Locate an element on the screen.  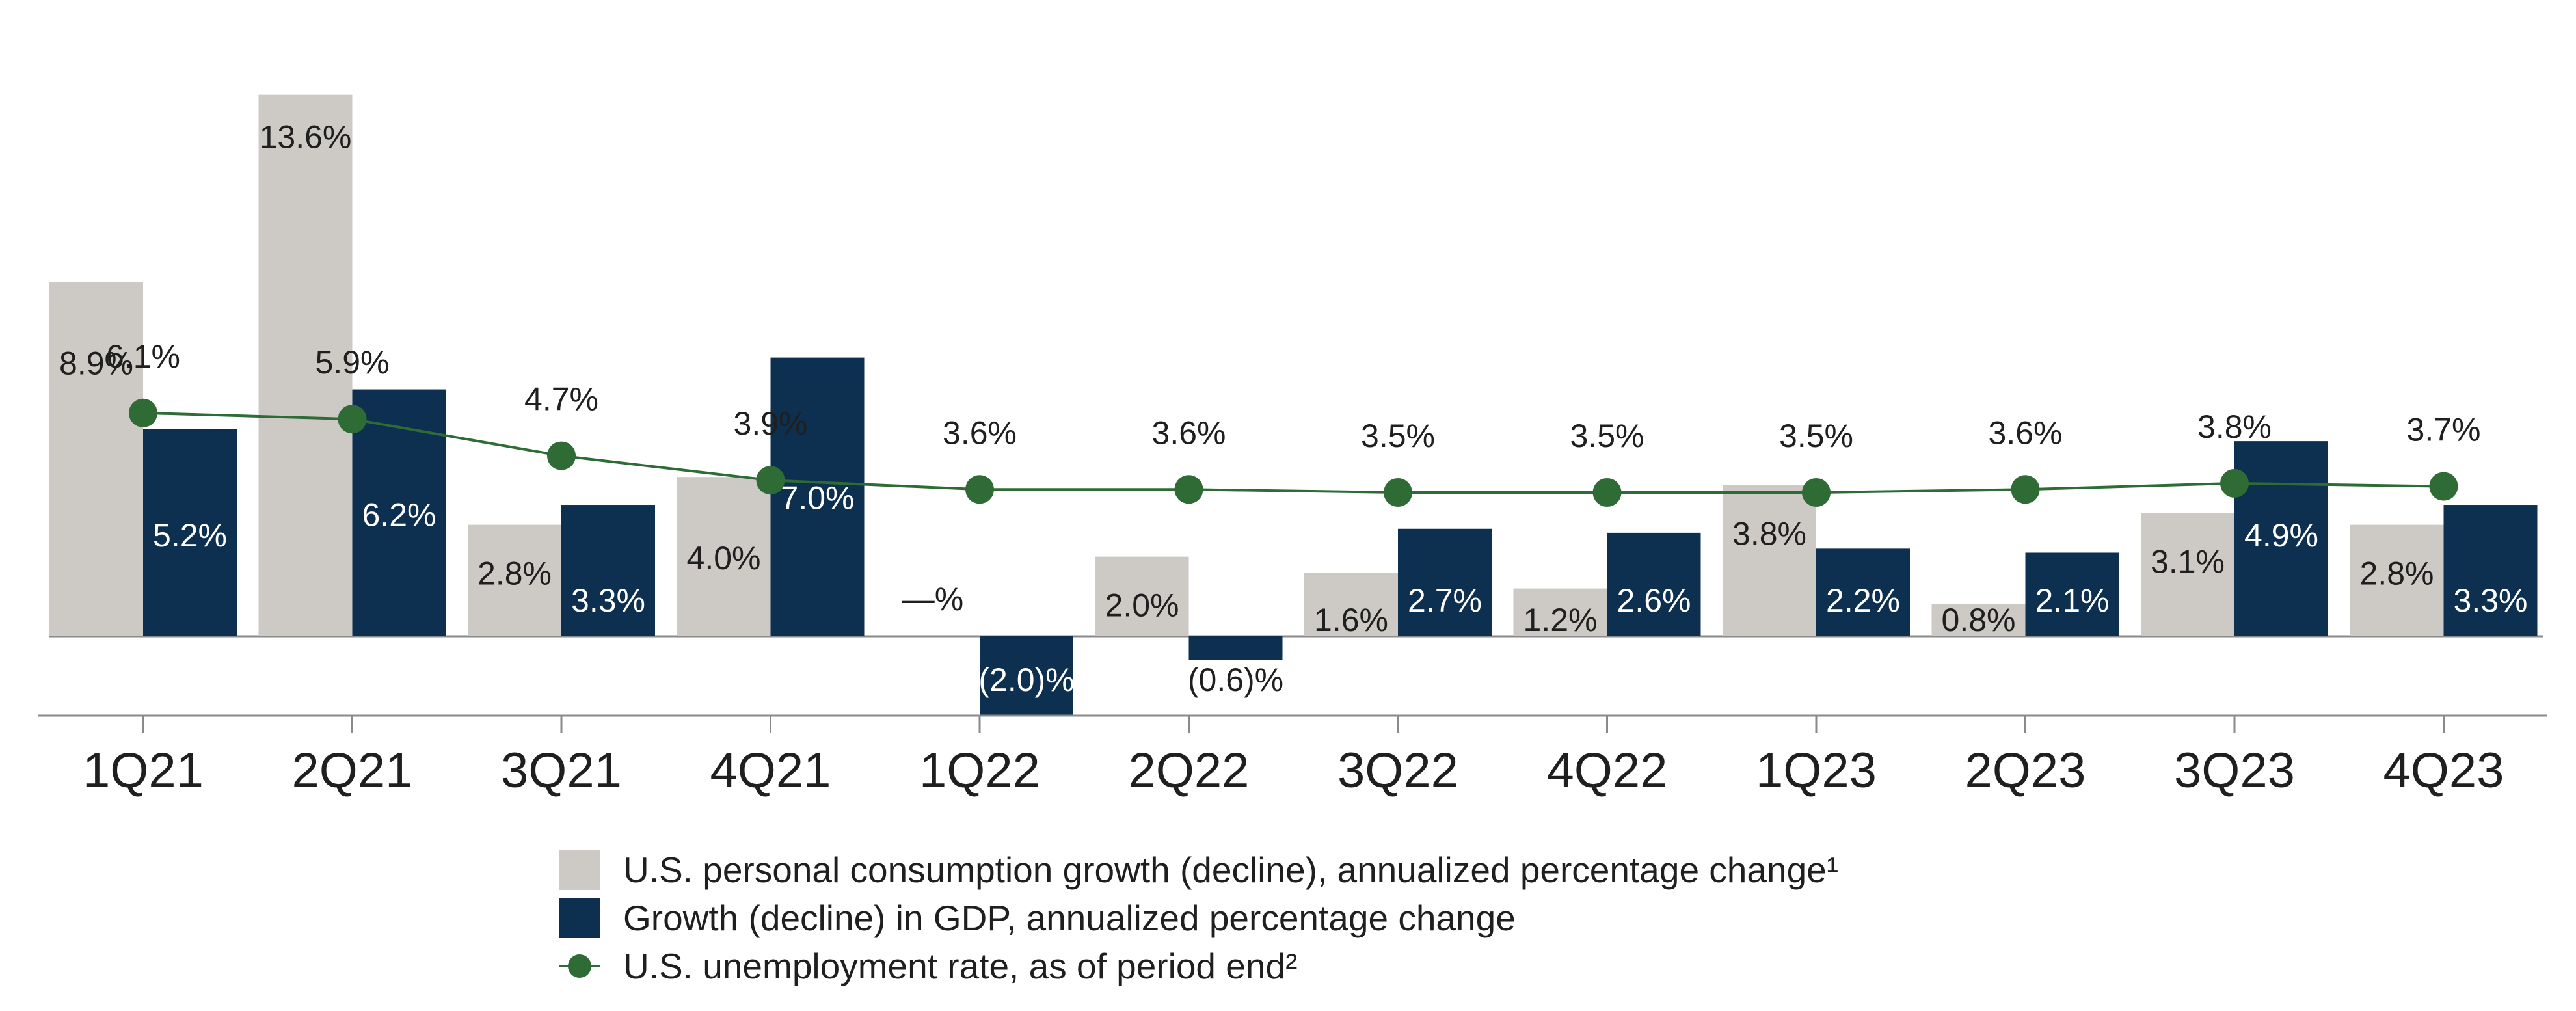
data-label-gdp-1Q22: (2.0)% is located at coordinates (1026, 680).